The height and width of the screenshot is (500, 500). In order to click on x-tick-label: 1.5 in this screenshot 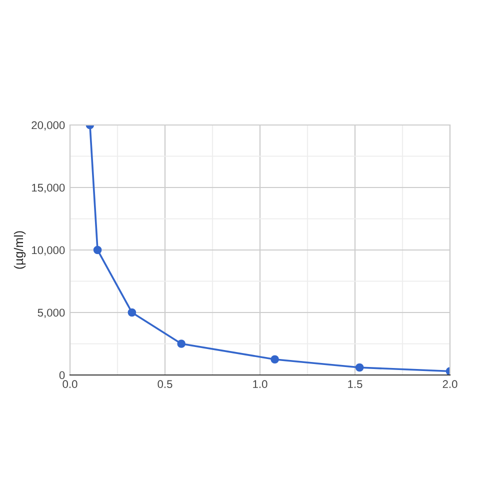, I will do `click(355, 384)`.